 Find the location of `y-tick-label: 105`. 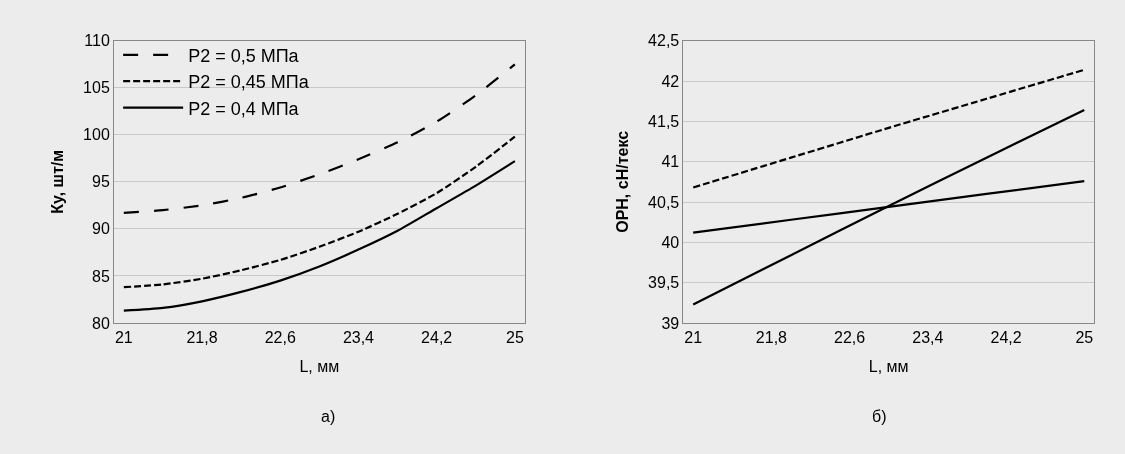

y-tick-label: 105 is located at coordinates (96, 88).